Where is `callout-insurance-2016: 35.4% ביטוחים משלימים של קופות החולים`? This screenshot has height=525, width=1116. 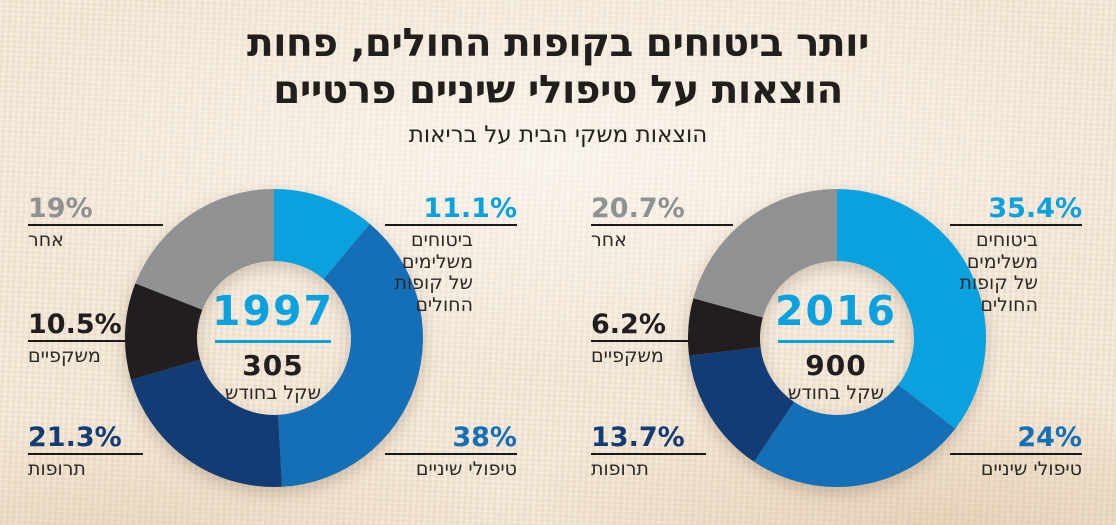 callout-insurance-2016: 35.4% ביטוחים משלימים של קופות החולים is located at coordinates (1016, 255).